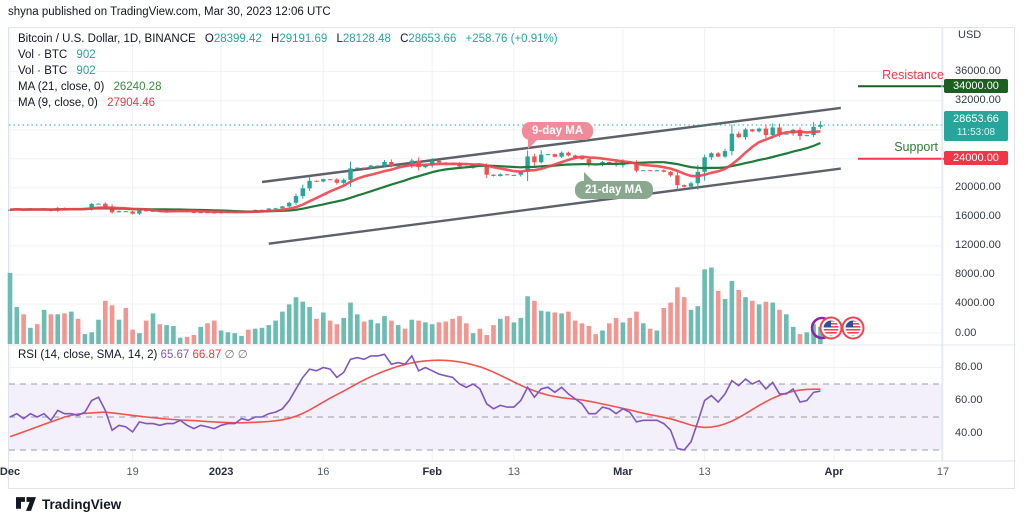 This screenshot has height=526, width=1024. I want to click on volume-legend-row-2: Vol · BTC 902, so click(57, 71).